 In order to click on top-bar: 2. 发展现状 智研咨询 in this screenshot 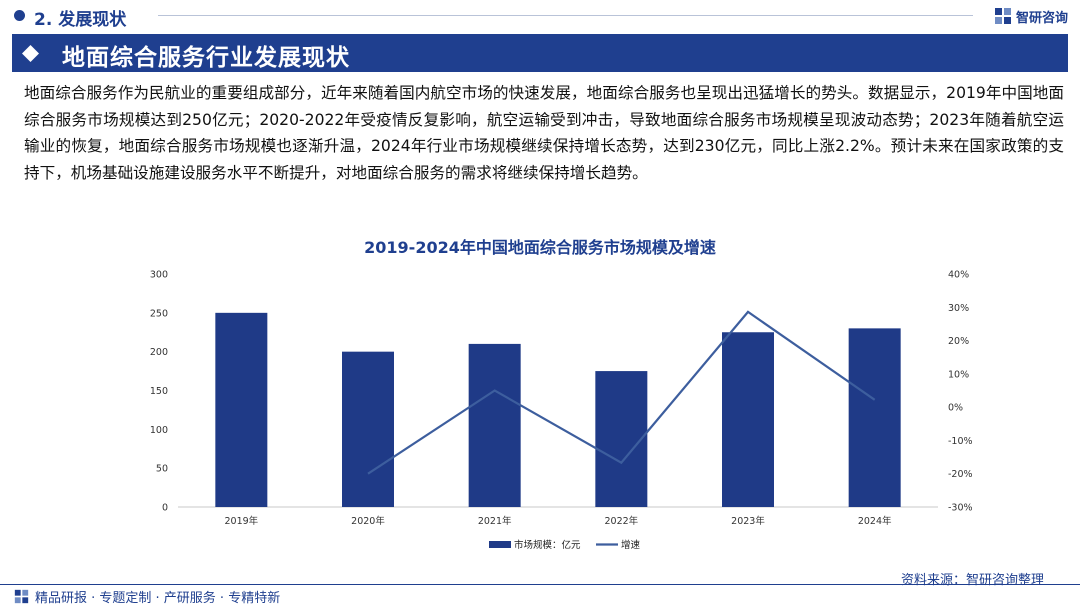, I will do `click(540, 16)`.